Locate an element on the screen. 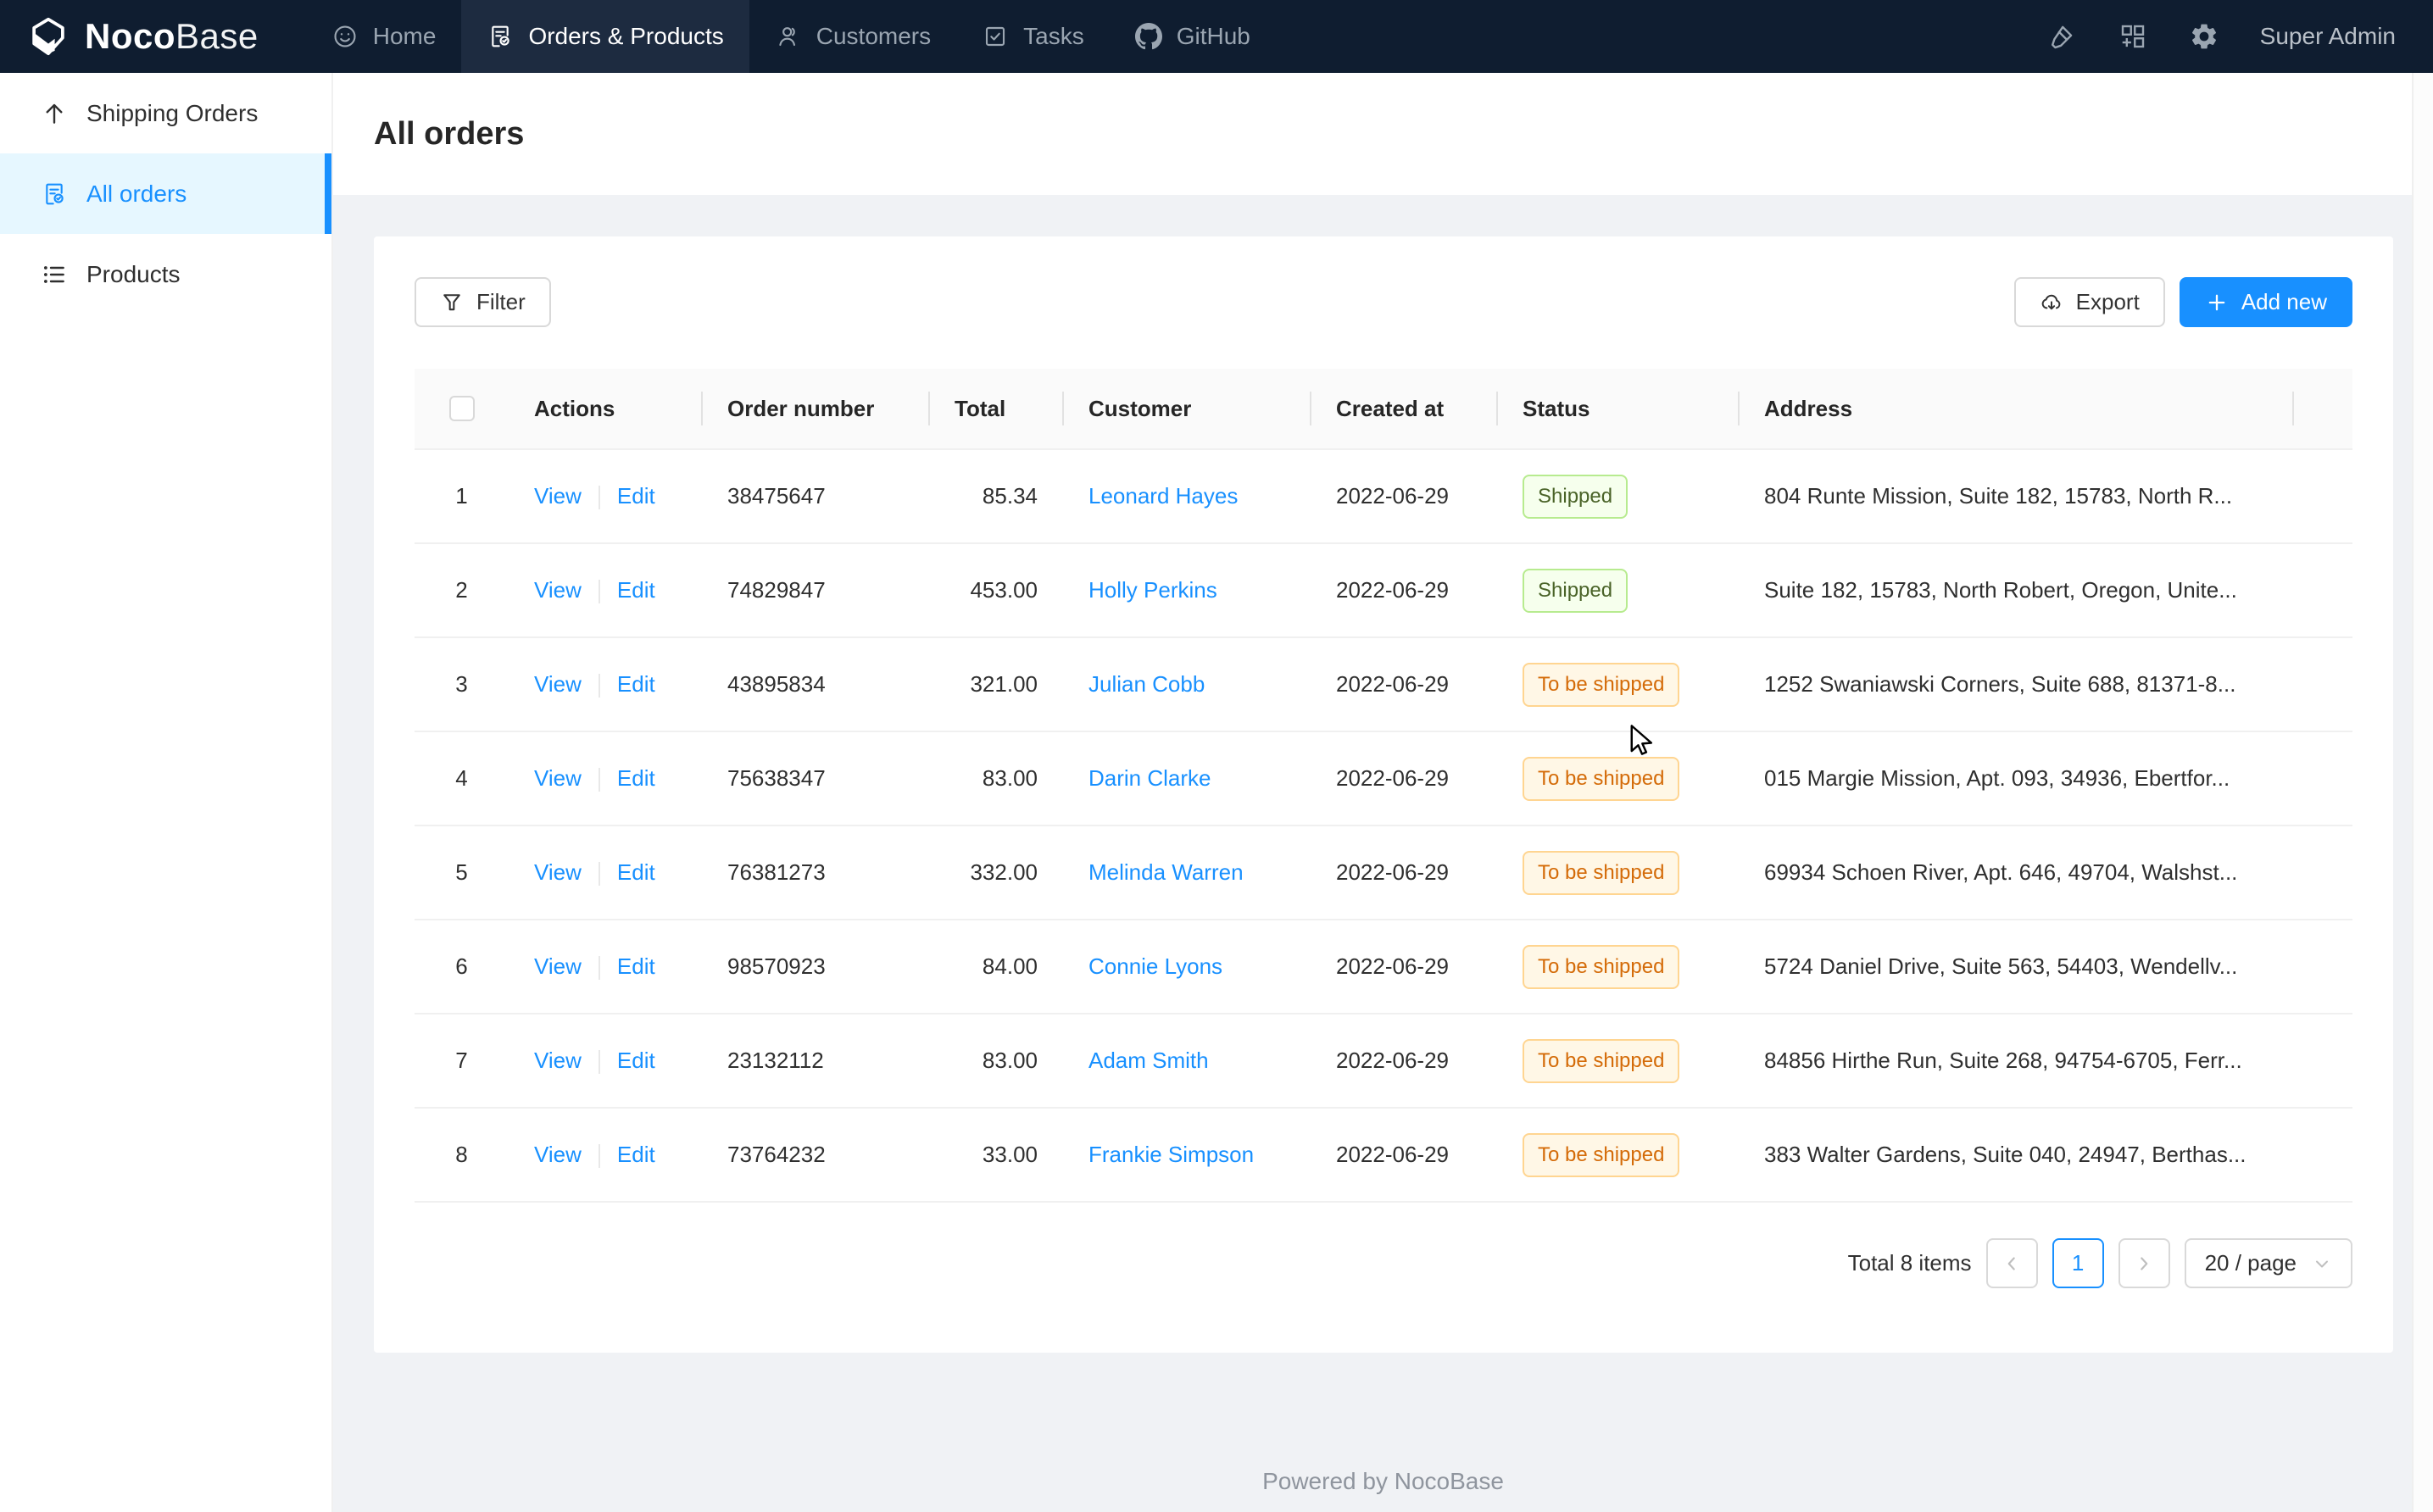 The height and width of the screenshot is (1512, 2433). row-index: 7 is located at coordinates (462, 1062).